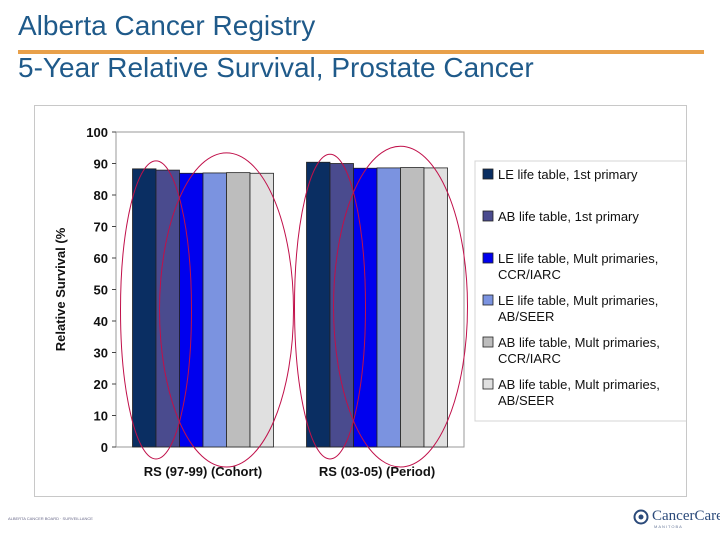  I want to click on logo-text: CancerCare, so click(686, 516).